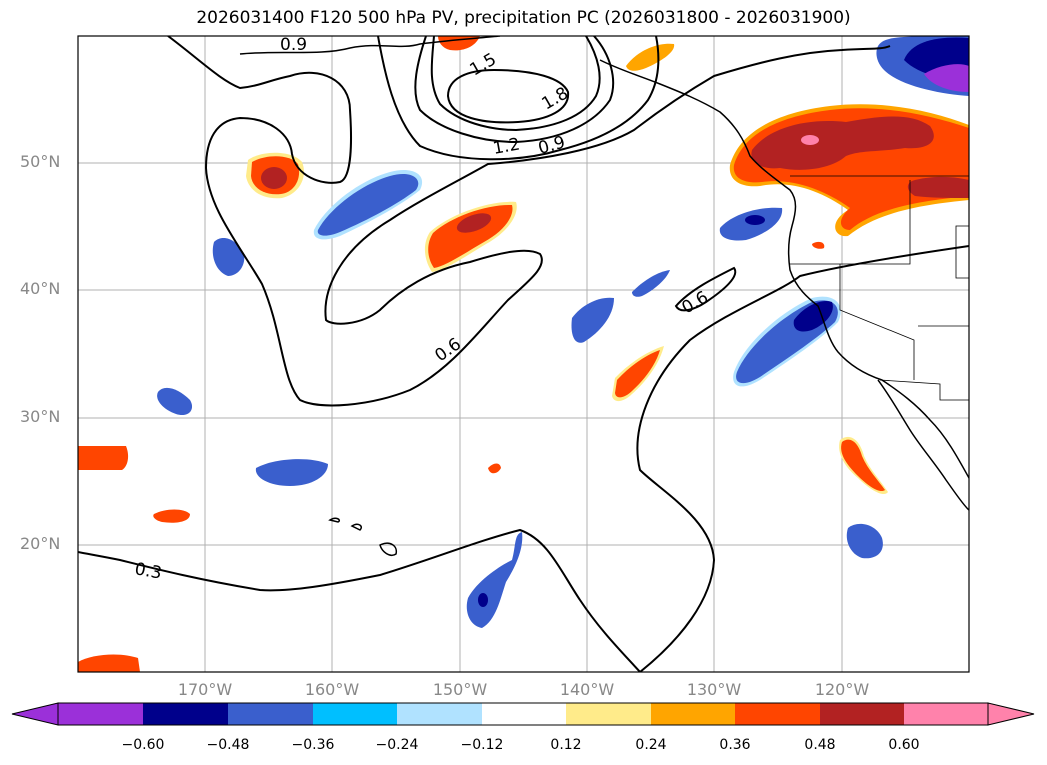 The width and height of the screenshot is (1047, 765). Describe the element at coordinates (938, 187) in the screenshot. I see `precip-blob-canada-max-e` at that location.